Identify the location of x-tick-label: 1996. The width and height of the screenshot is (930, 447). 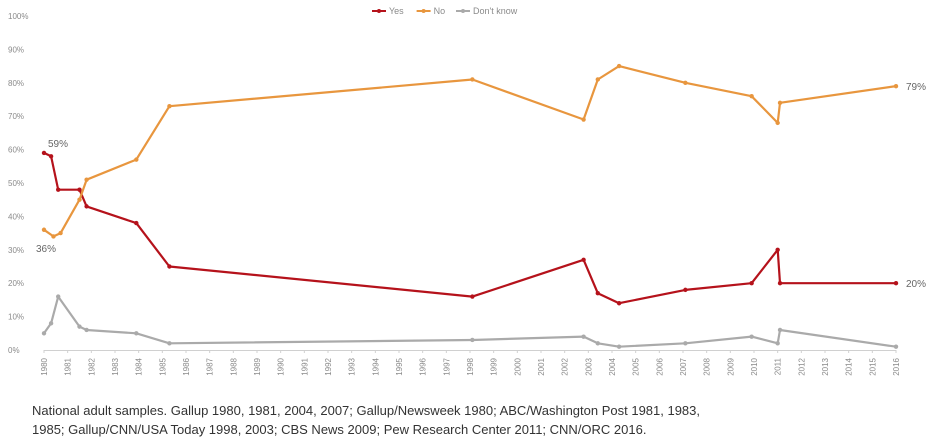
(423, 366).